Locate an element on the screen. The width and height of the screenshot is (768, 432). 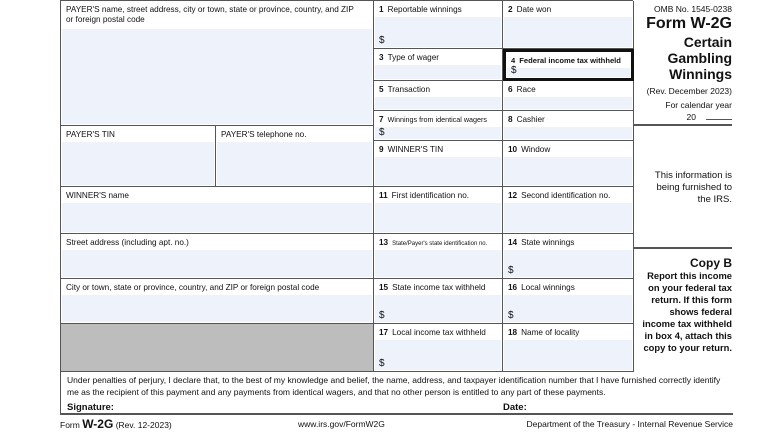
box-3: 3 Type of wager is located at coordinates (438, 65).